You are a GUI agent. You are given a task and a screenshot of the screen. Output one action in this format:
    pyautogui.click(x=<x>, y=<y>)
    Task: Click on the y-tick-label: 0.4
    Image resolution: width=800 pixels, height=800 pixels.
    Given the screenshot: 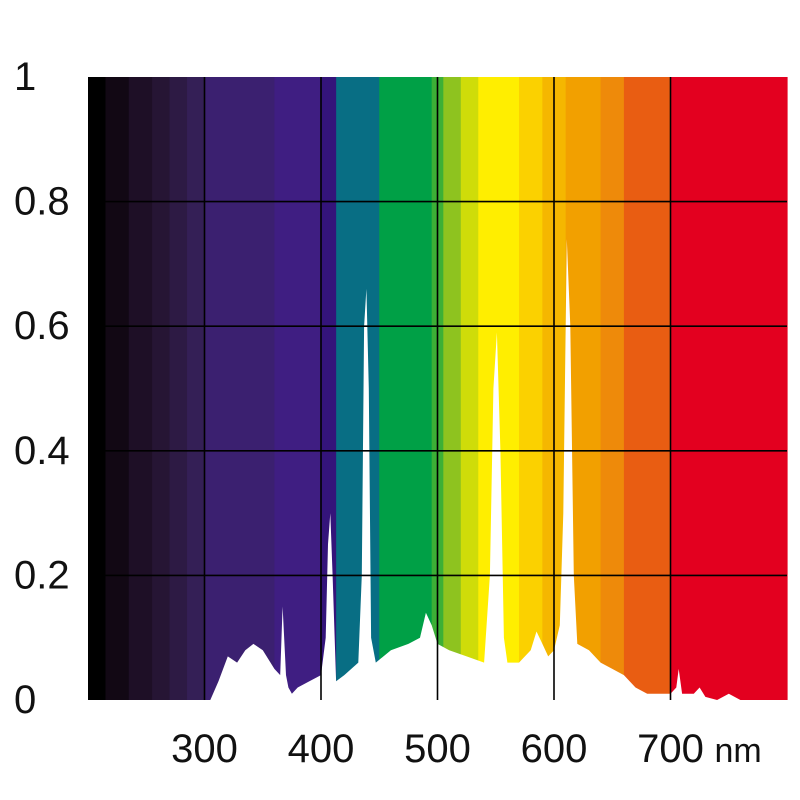 What is the action you would take?
    pyautogui.click(x=42, y=451)
    